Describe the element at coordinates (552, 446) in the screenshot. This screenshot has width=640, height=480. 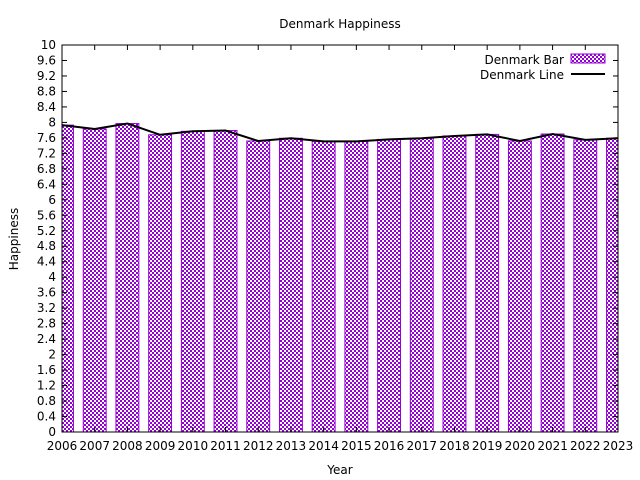
I see `x-tick-label: 2021` at that location.